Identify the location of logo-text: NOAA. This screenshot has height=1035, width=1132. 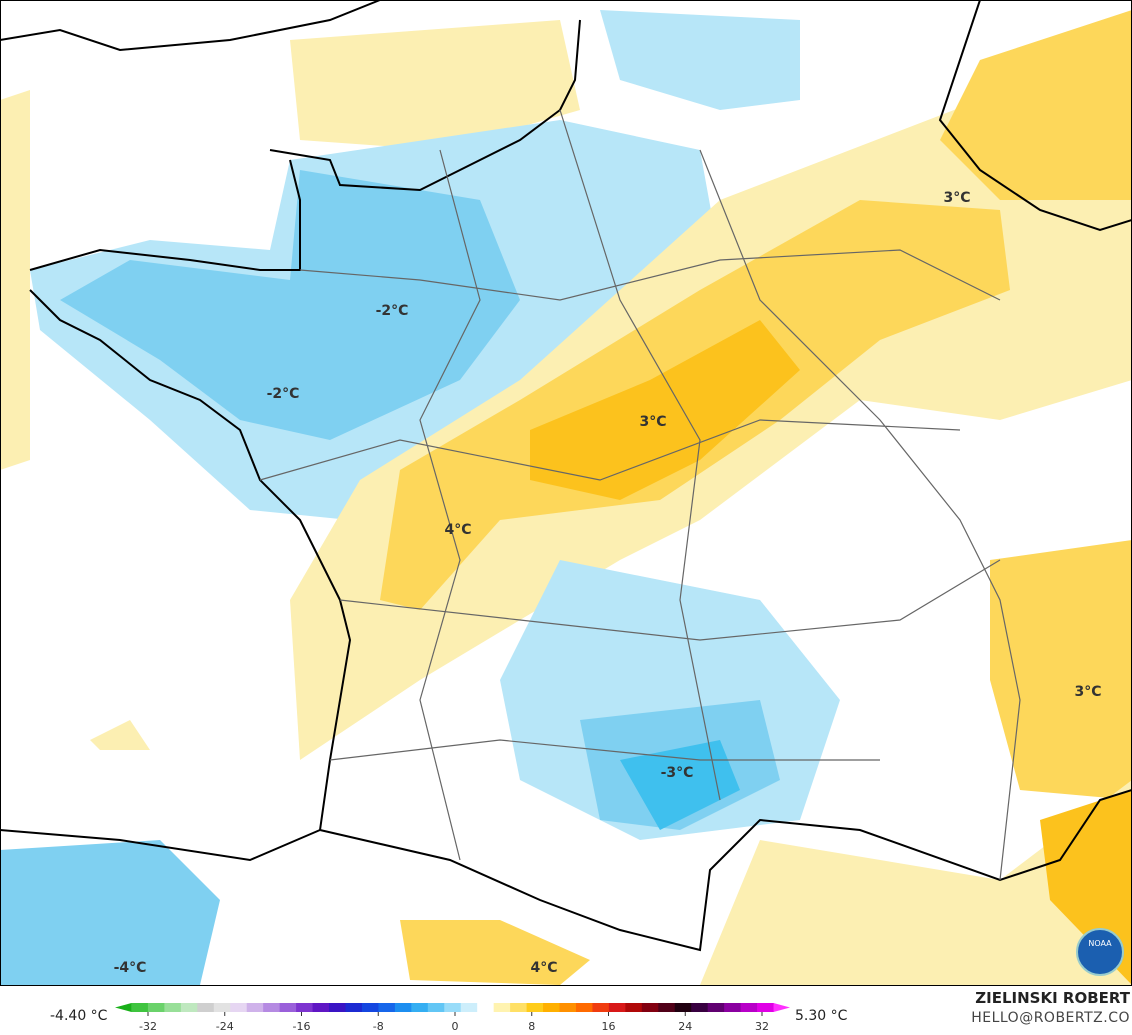
(1100, 943).